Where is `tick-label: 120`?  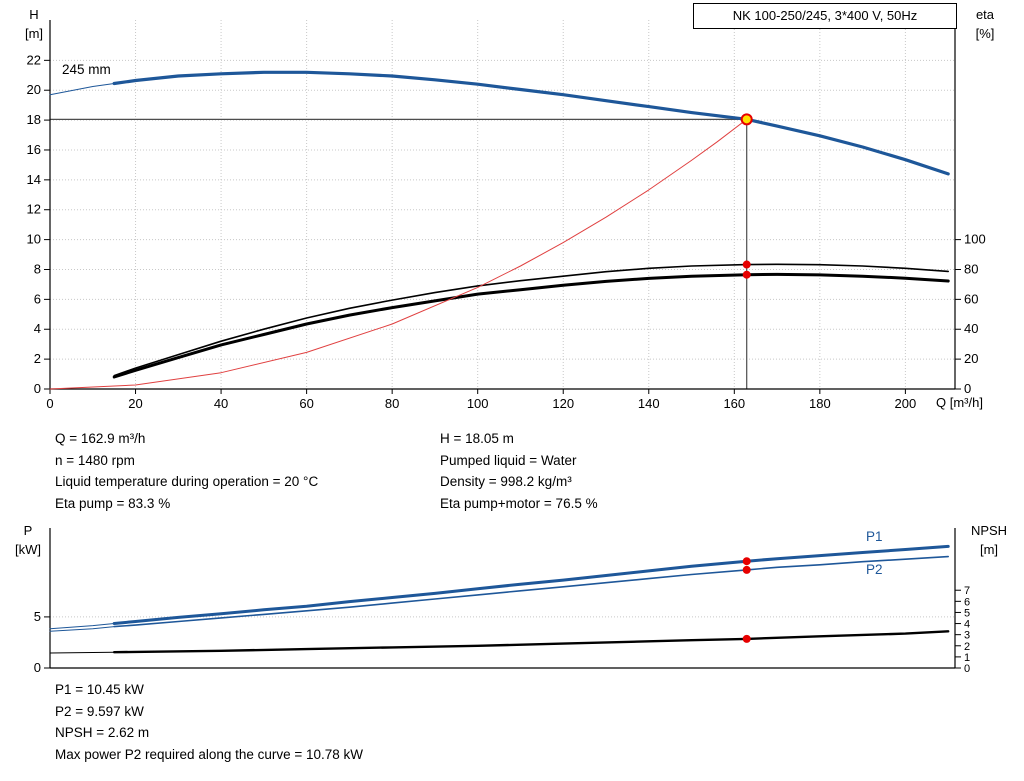 tick-label: 120 is located at coordinates (563, 403).